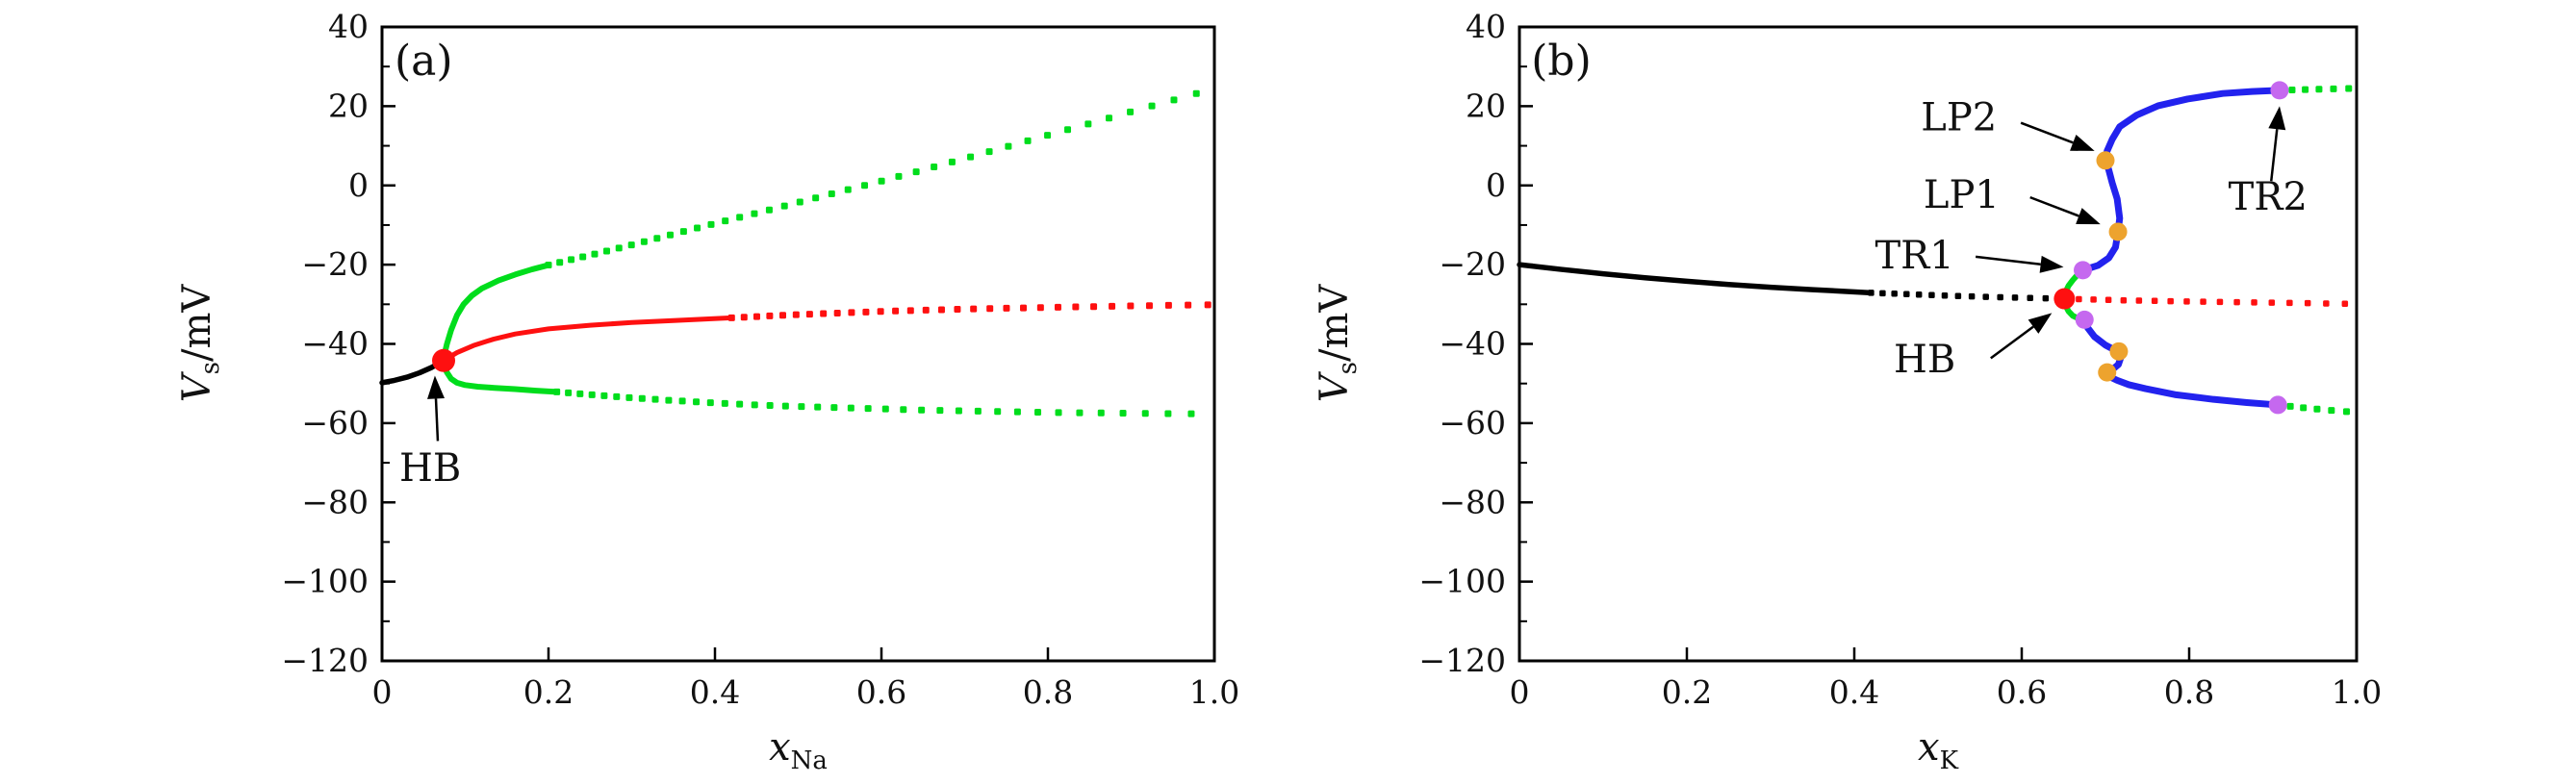  Describe the element at coordinates (2084, 319) in the screenshot. I see `marker-TR-lower-point` at that location.